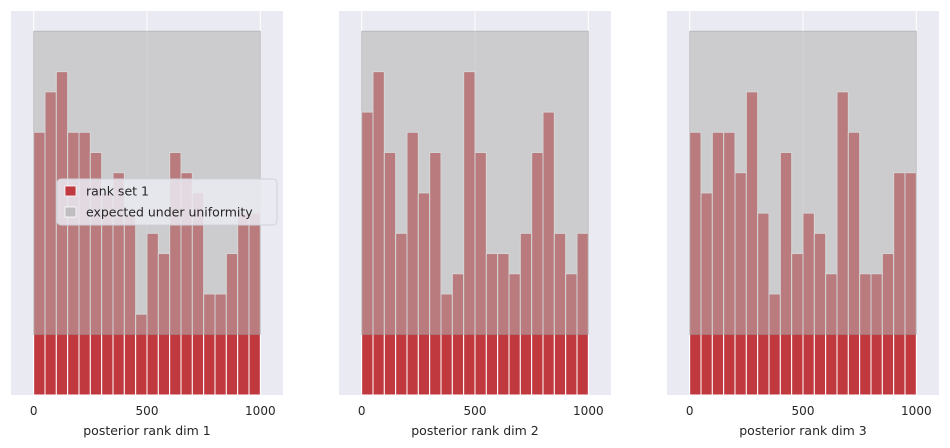 The image size is (950, 448). I want to click on legend: rank set 1 expected under uniformity, so click(167, 202).